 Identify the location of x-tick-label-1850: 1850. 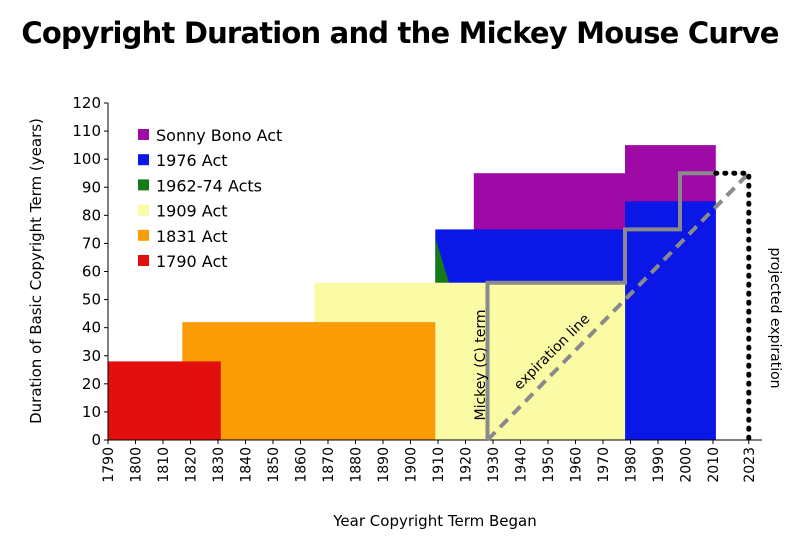
(274, 465).